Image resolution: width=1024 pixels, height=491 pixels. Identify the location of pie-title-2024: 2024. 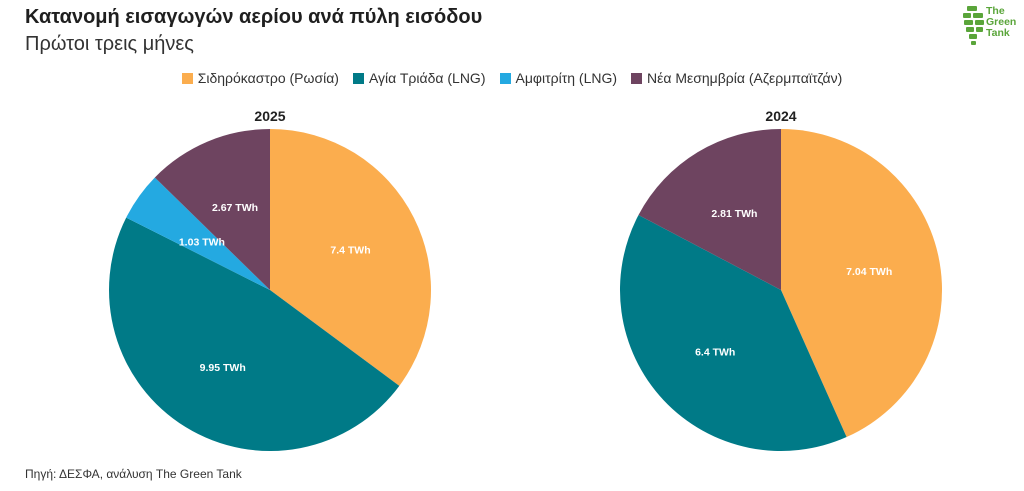
(781, 116).